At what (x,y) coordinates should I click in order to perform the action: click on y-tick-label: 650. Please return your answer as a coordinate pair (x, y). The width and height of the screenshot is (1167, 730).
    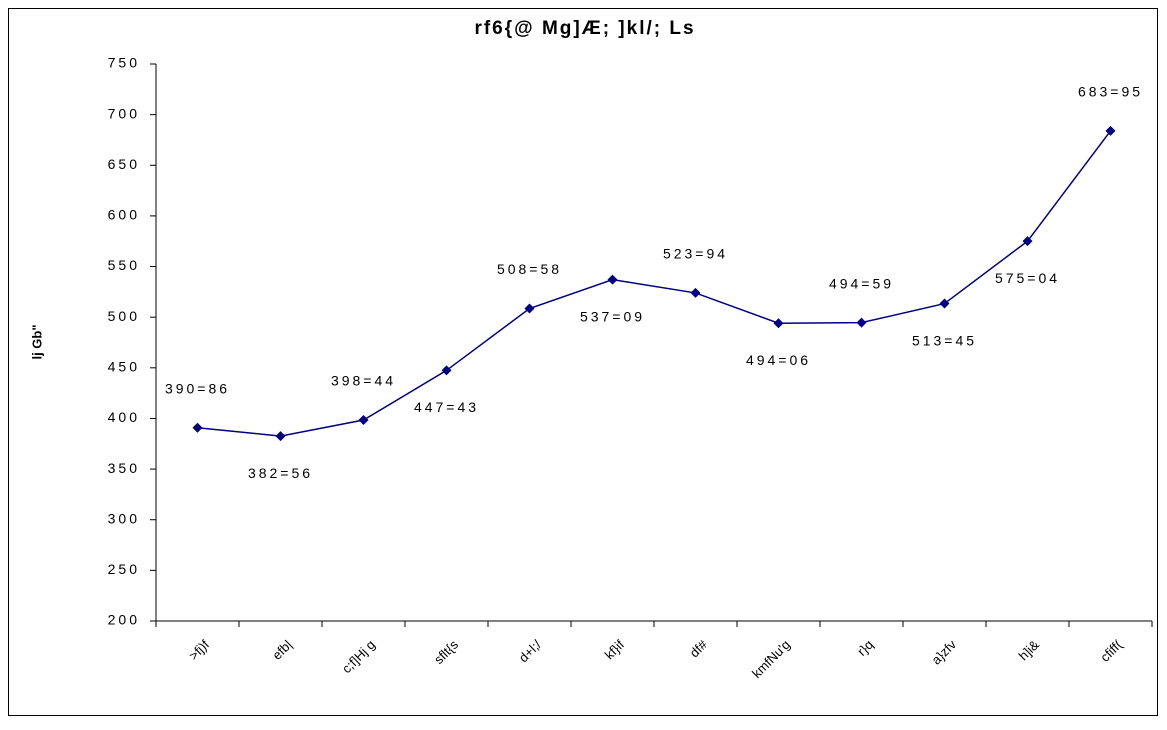
    Looking at the image, I should click on (124, 164).